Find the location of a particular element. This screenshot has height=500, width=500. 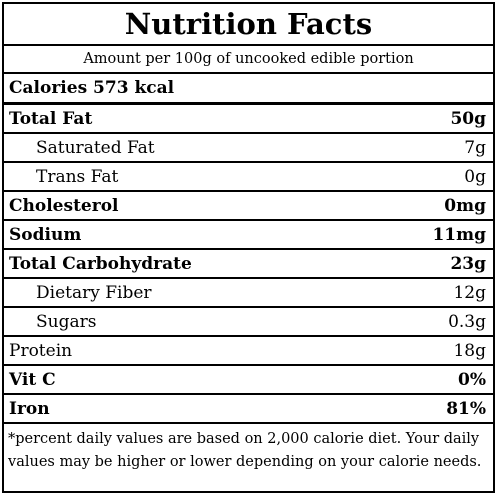

nutrient-value: 23g is located at coordinates (468, 263).